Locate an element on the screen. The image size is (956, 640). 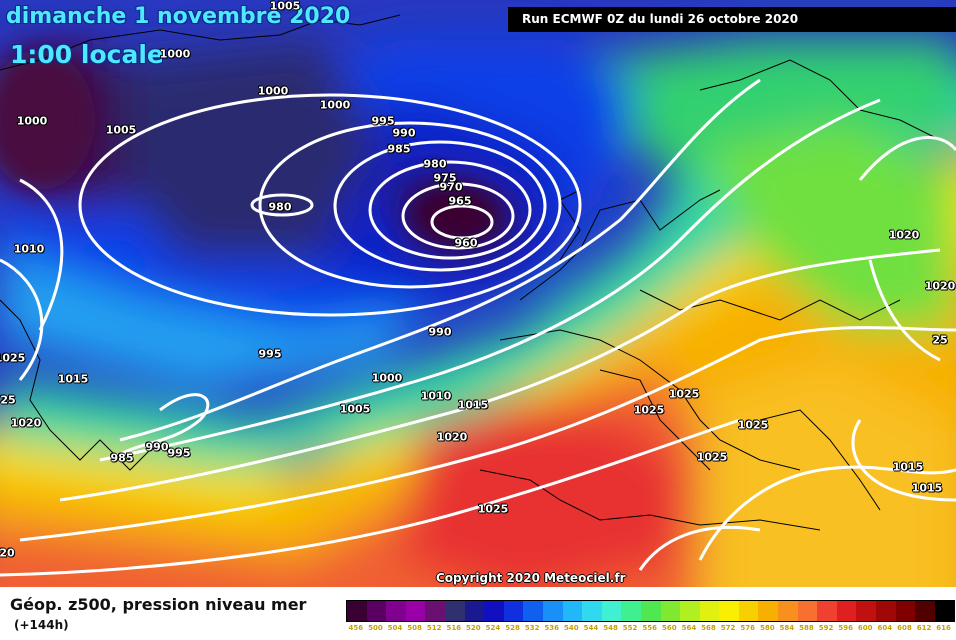
scale-tick-label: 536 is located at coordinates (552, 628).